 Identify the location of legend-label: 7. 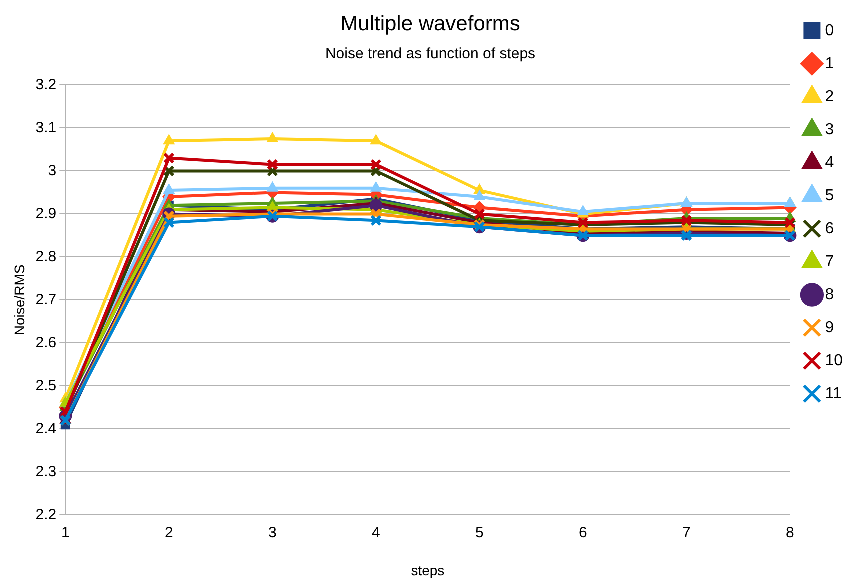
(829, 261).